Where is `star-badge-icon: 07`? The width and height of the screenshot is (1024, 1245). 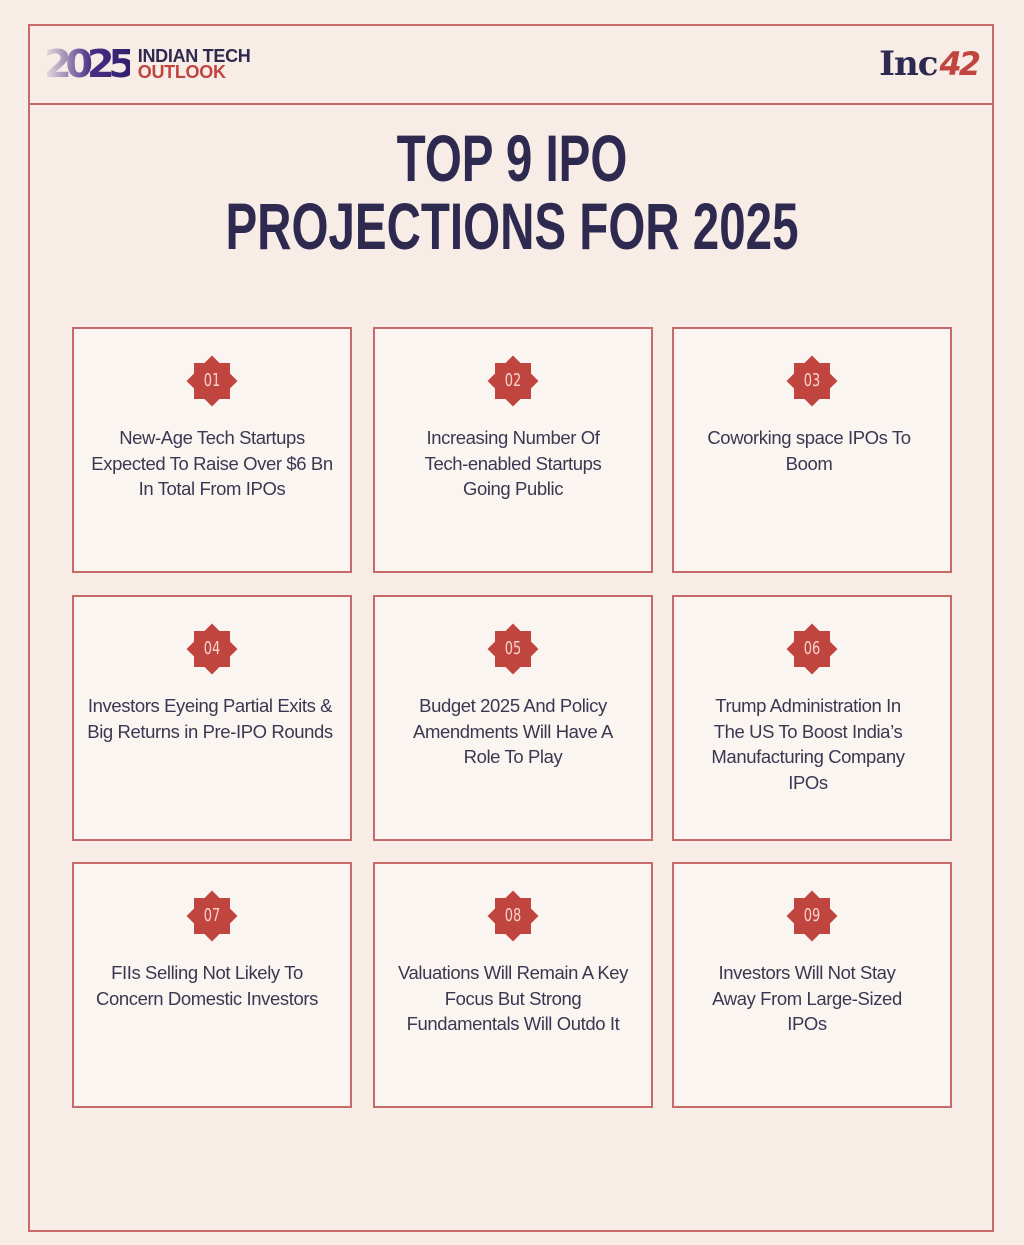
star-badge-icon: 07 is located at coordinates (212, 916).